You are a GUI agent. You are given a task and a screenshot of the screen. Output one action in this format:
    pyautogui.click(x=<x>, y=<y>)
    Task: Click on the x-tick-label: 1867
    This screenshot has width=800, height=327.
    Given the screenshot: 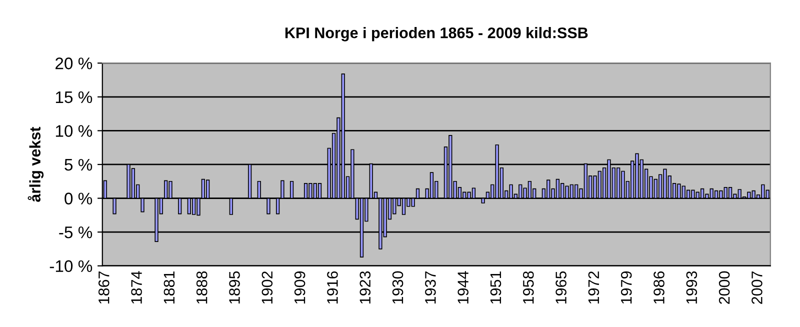 What is the action you would take?
    pyautogui.click(x=104, y=287)
    